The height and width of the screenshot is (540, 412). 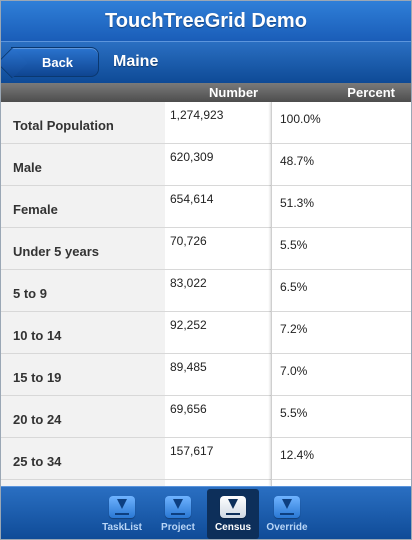 I want to click on row-number: 157,617, so click(x=218, y=459).